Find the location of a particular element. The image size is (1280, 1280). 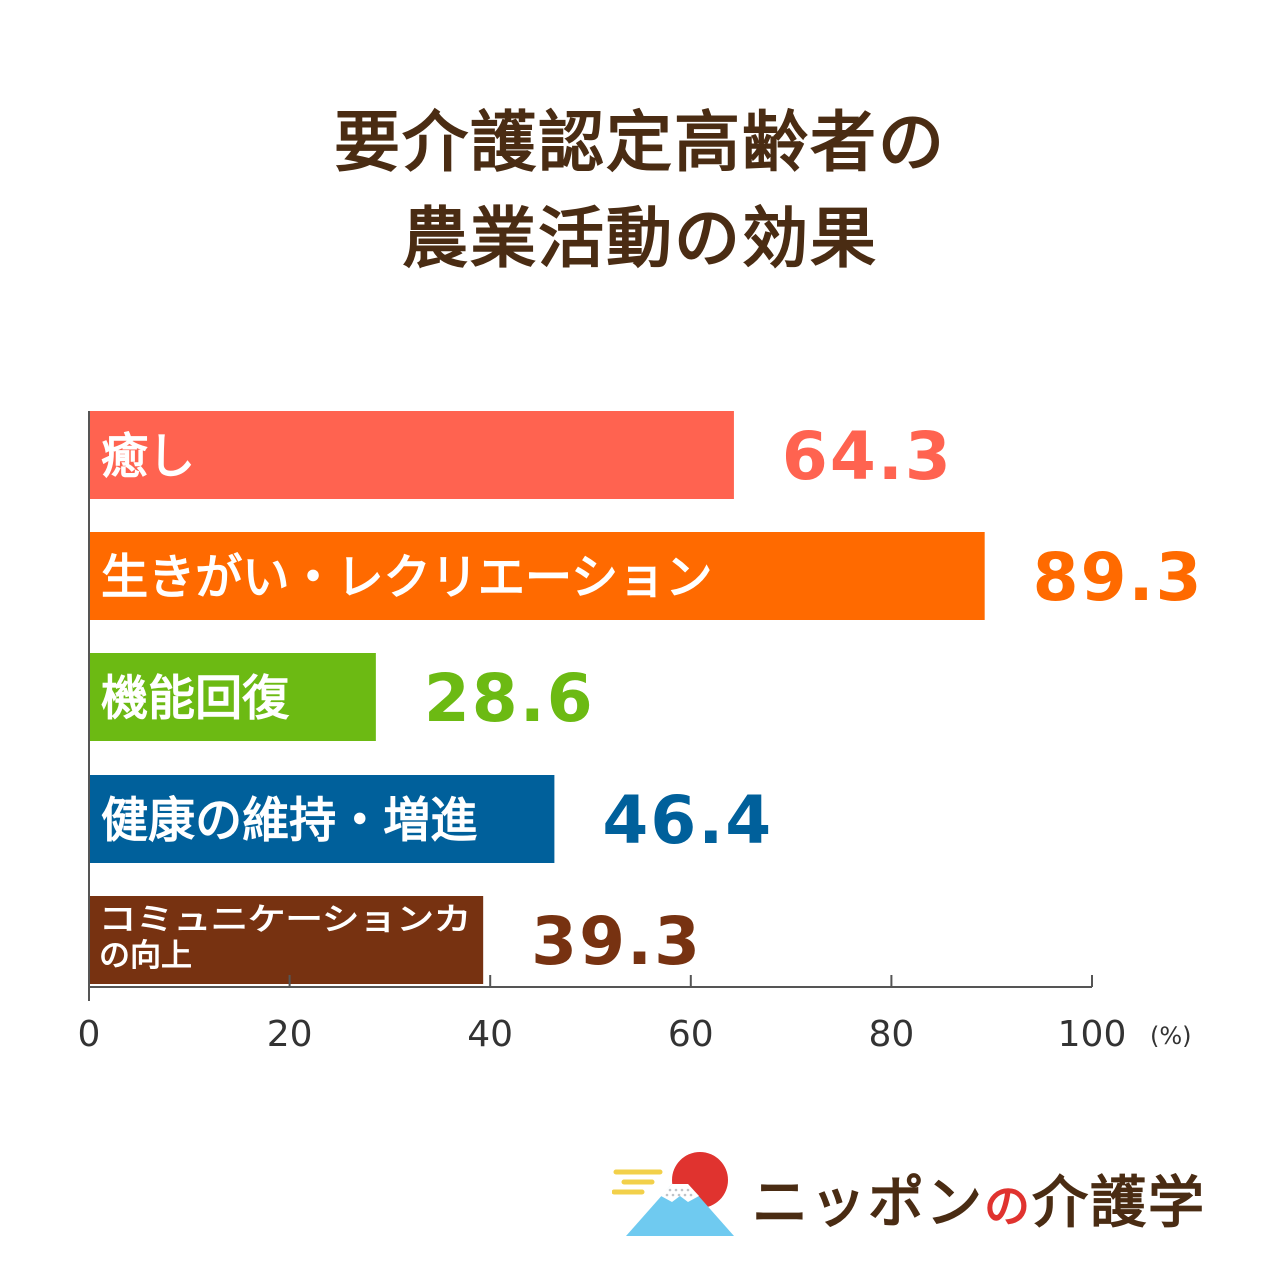

x-tick-label-5: 100 is located at coordinates (1092, 1034).